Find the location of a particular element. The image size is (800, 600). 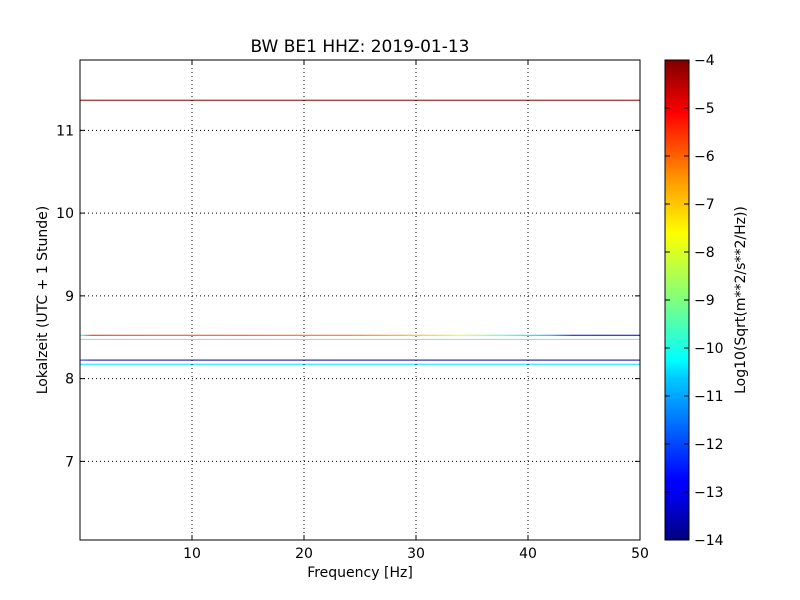

colorbar-tick-label: −11 is located at coordinates (709, 397).